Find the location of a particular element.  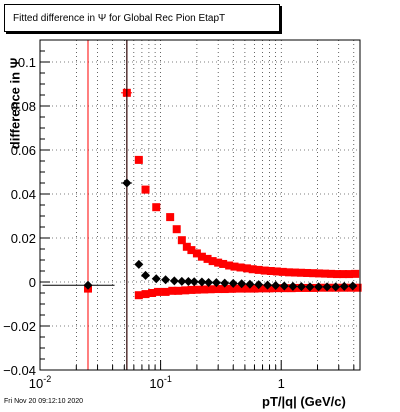

y-tick-label: −0.04 is located at coordinates (19, 370).